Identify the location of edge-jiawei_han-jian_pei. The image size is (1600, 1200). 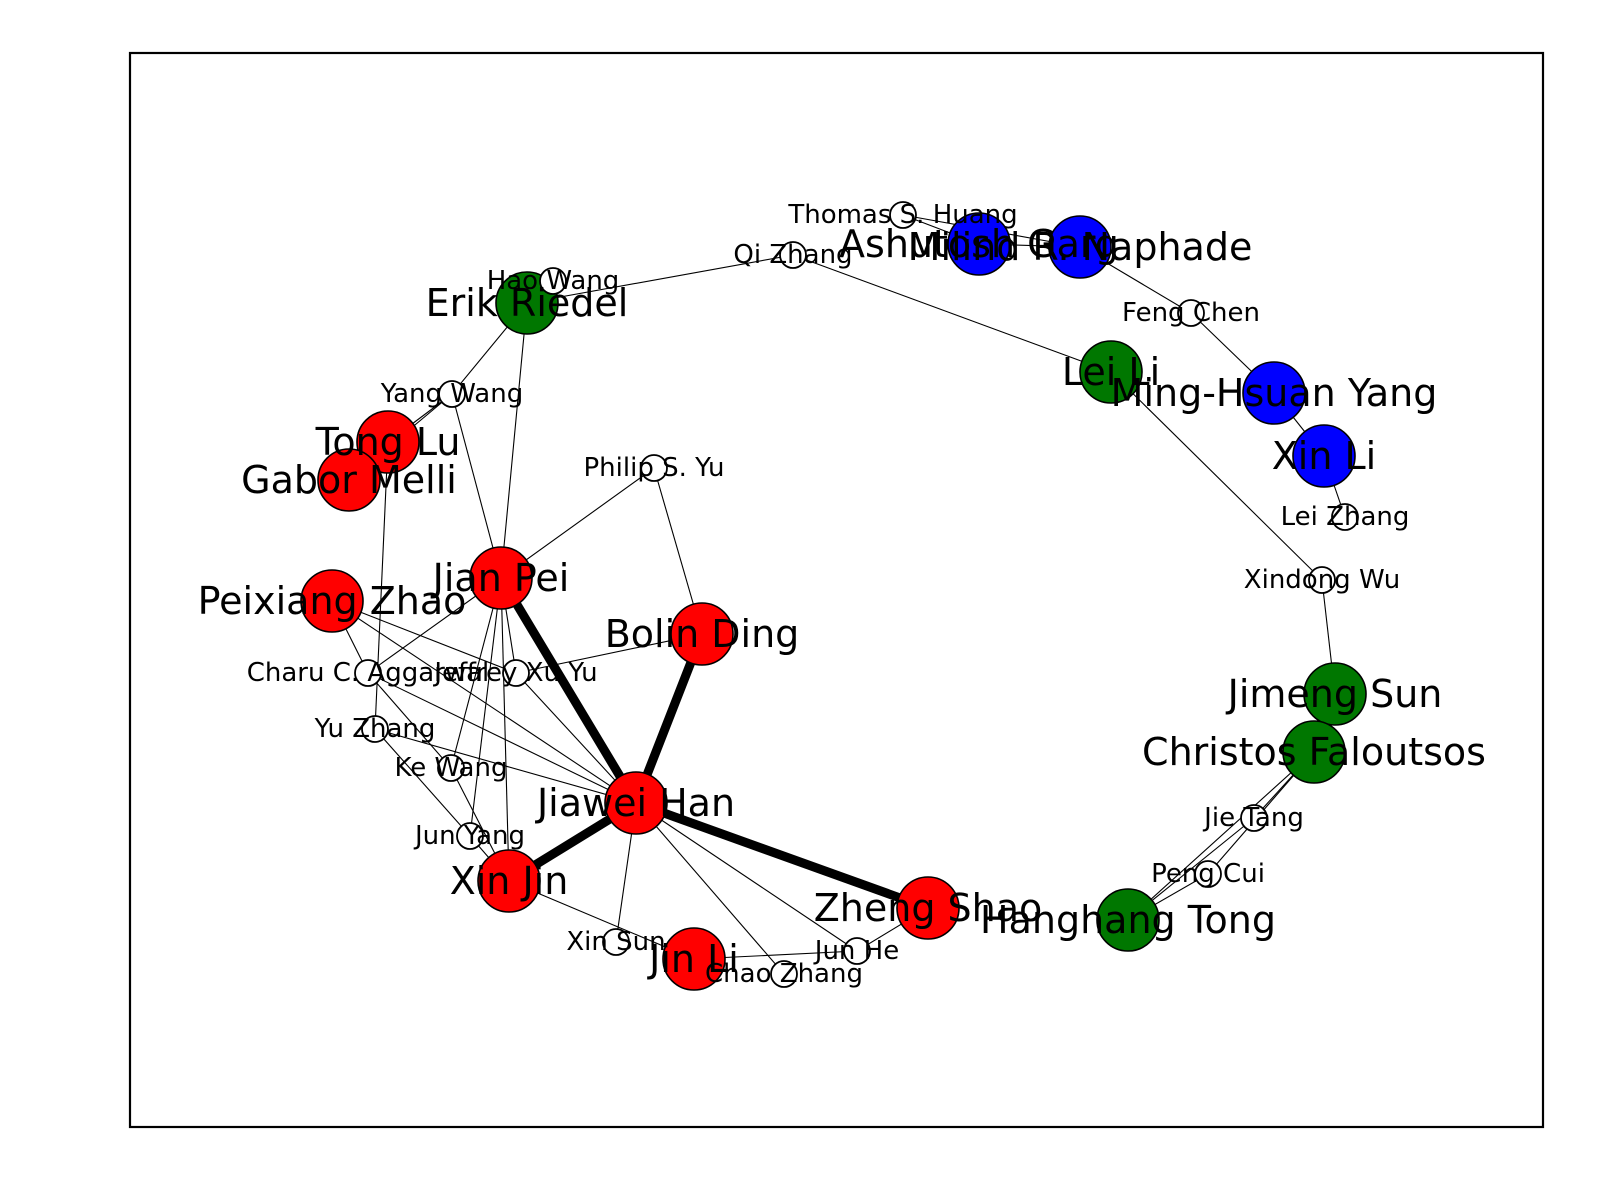
(568, 690).